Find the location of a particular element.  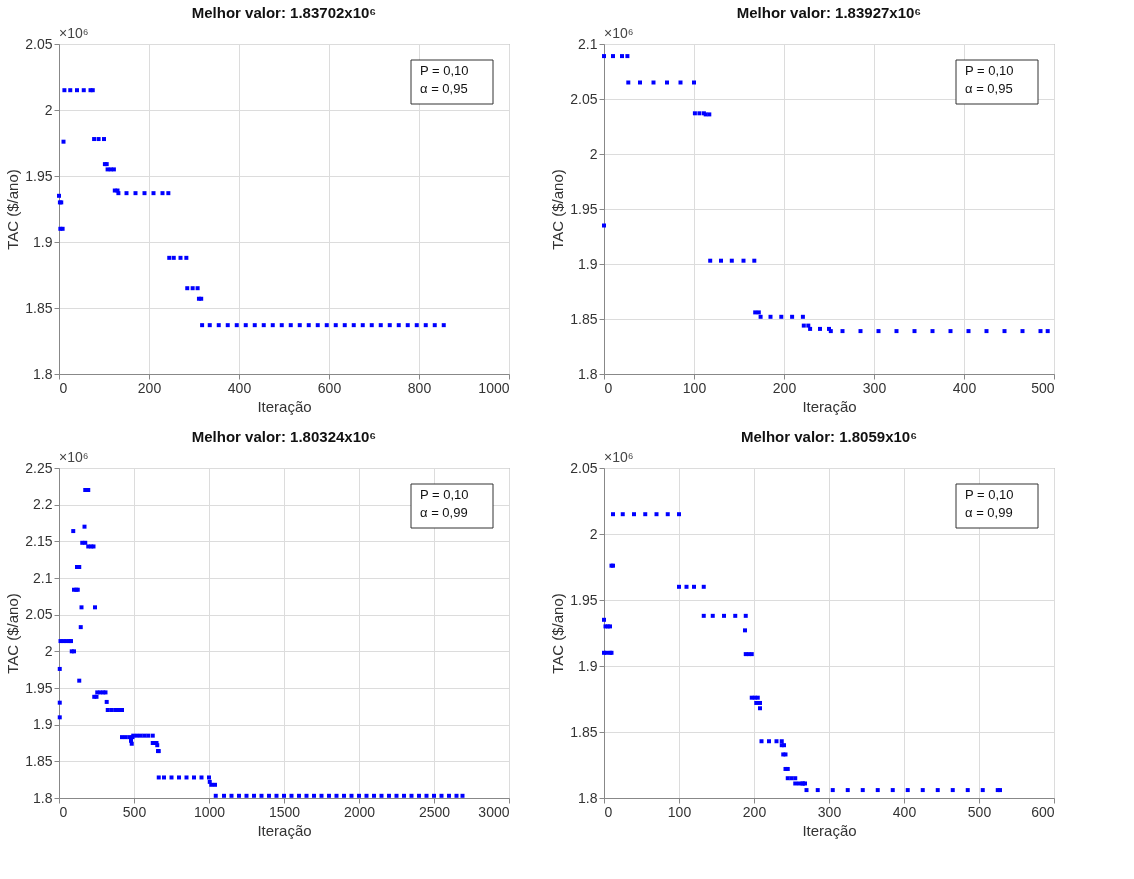

y-tick-label: 2.2 is located at coordinates (43, 504).